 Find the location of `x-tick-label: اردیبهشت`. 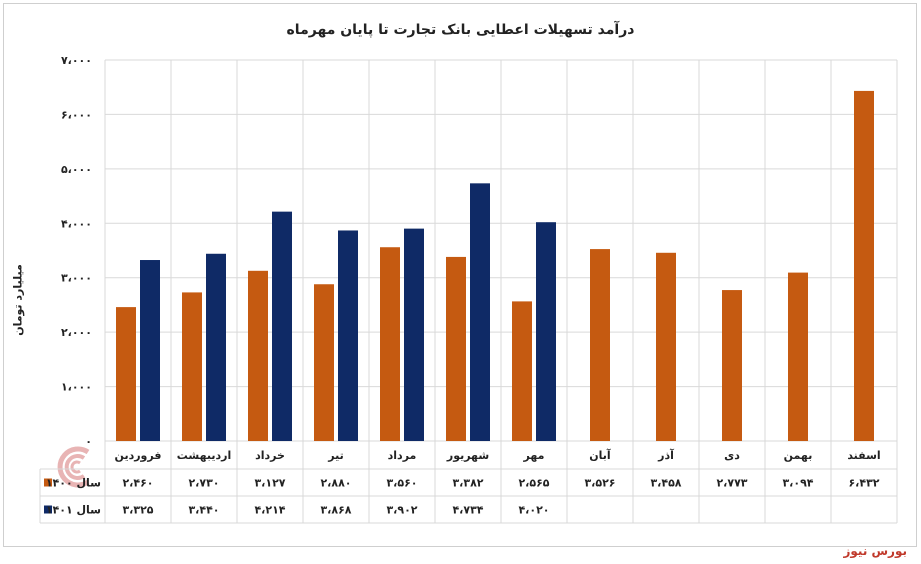

x-tick-label: اردیبهشت is located at coordinates (204, 455).